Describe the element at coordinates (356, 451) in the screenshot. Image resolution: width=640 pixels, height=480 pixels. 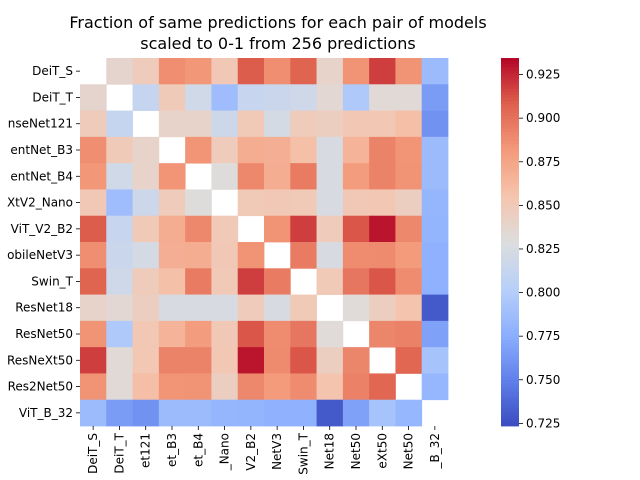
I see `column-label: Net50` at that location.